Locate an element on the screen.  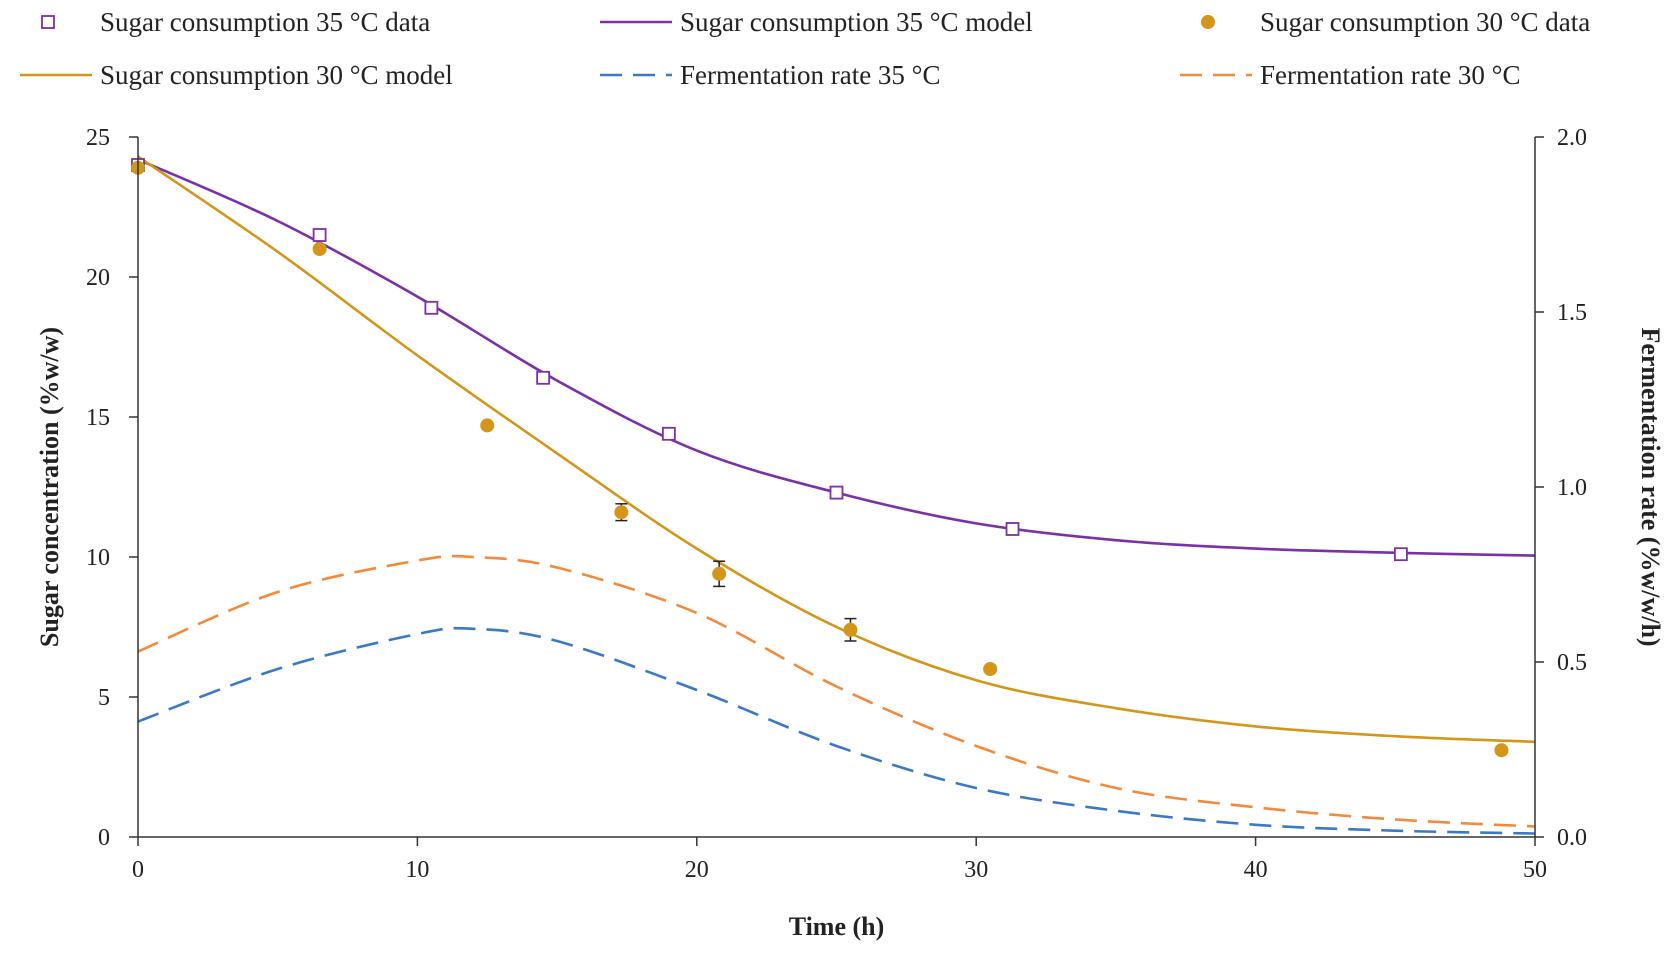
y-tick-label: 25 is located at coordinates (98, 138).